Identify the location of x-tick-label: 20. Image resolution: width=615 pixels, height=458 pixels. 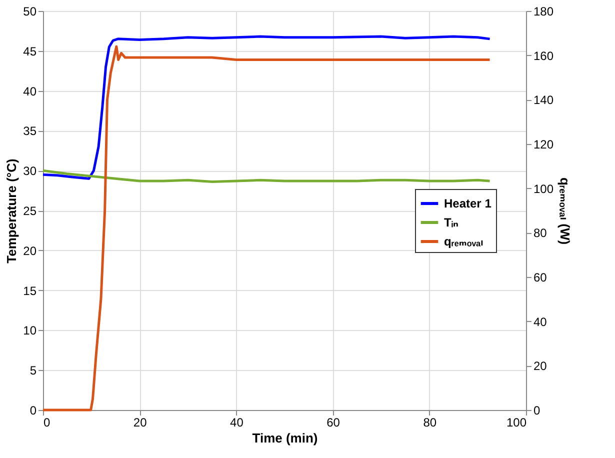
(140, 423).